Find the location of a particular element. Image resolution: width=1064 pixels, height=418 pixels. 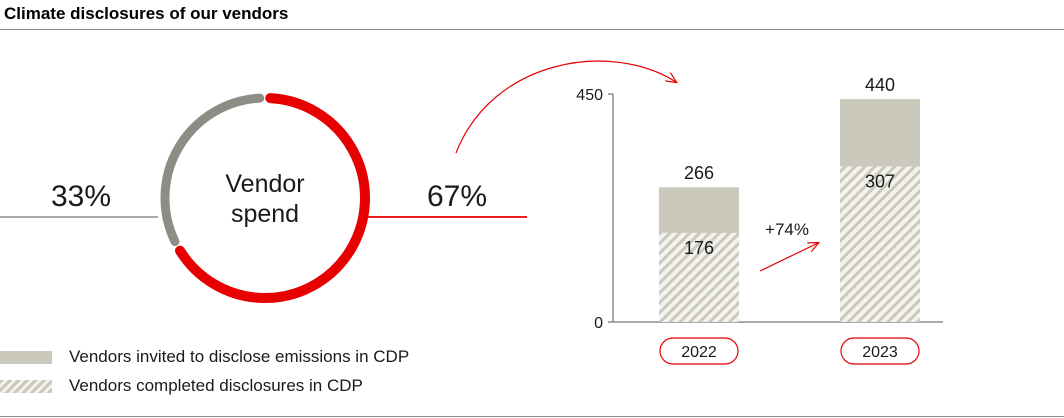

category-pill-2022 is located at coordinates (699, 351).